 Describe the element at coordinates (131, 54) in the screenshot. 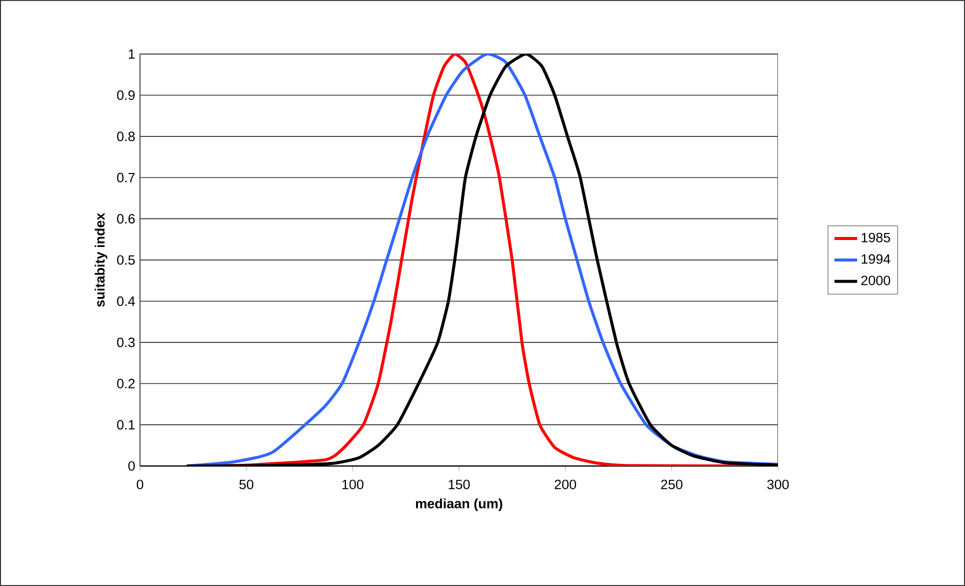

I see `y-tick-label: 1` at that location.